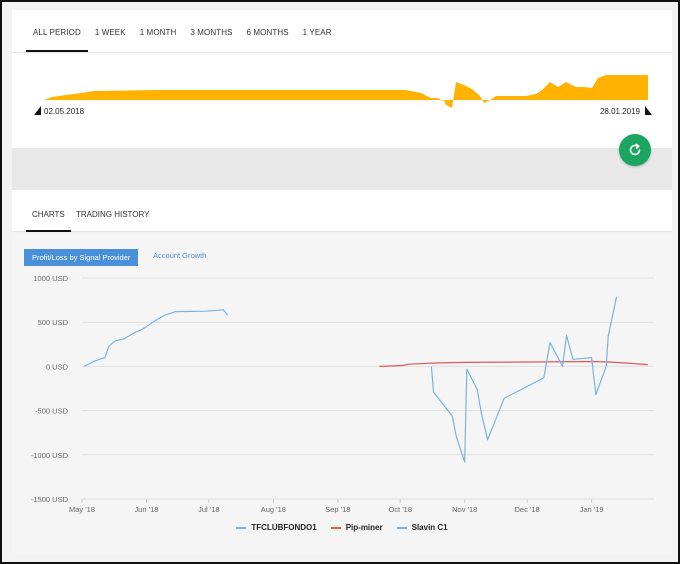  What do you see at coordinates (147, 509) in the screenshot?
I see `x-tick-label: Jun '18` at bounding box center [147, 509].